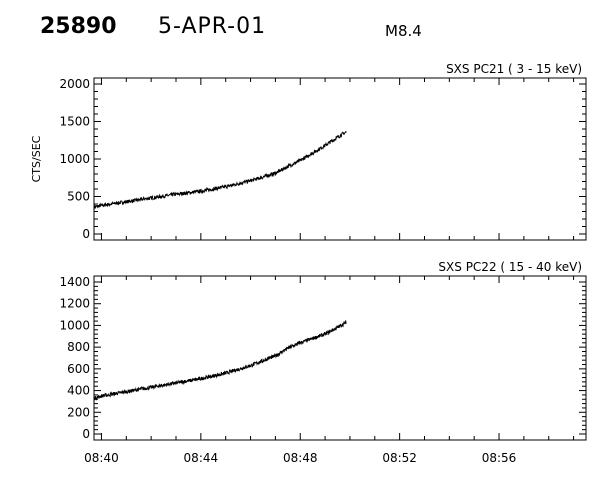 Image resolution: width=600 pixels, height=480 pixels. Describe the element at coordinates (212, 26) in the screenshot. I see `event-date: 5-APR-01` at that location.